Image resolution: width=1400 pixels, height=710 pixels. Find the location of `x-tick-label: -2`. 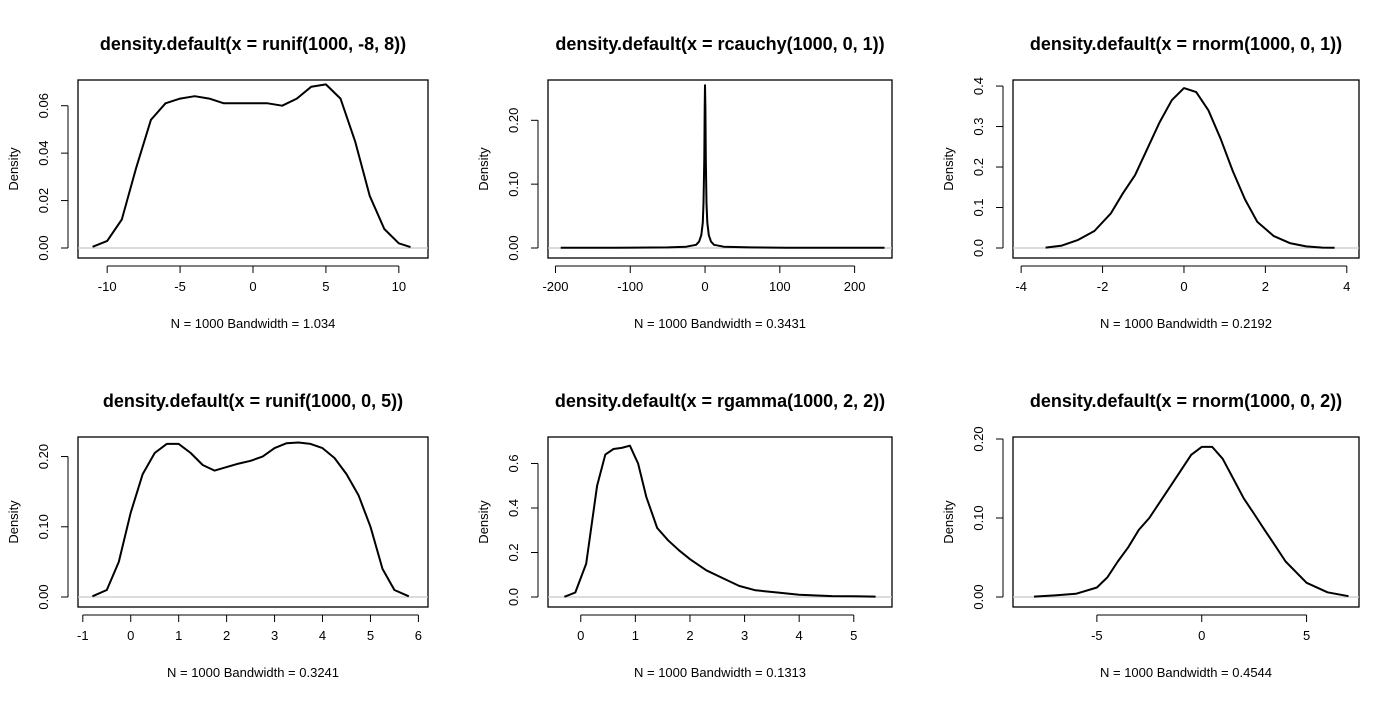

x-tick-label: -2 is located at coordinates (1103, 286).